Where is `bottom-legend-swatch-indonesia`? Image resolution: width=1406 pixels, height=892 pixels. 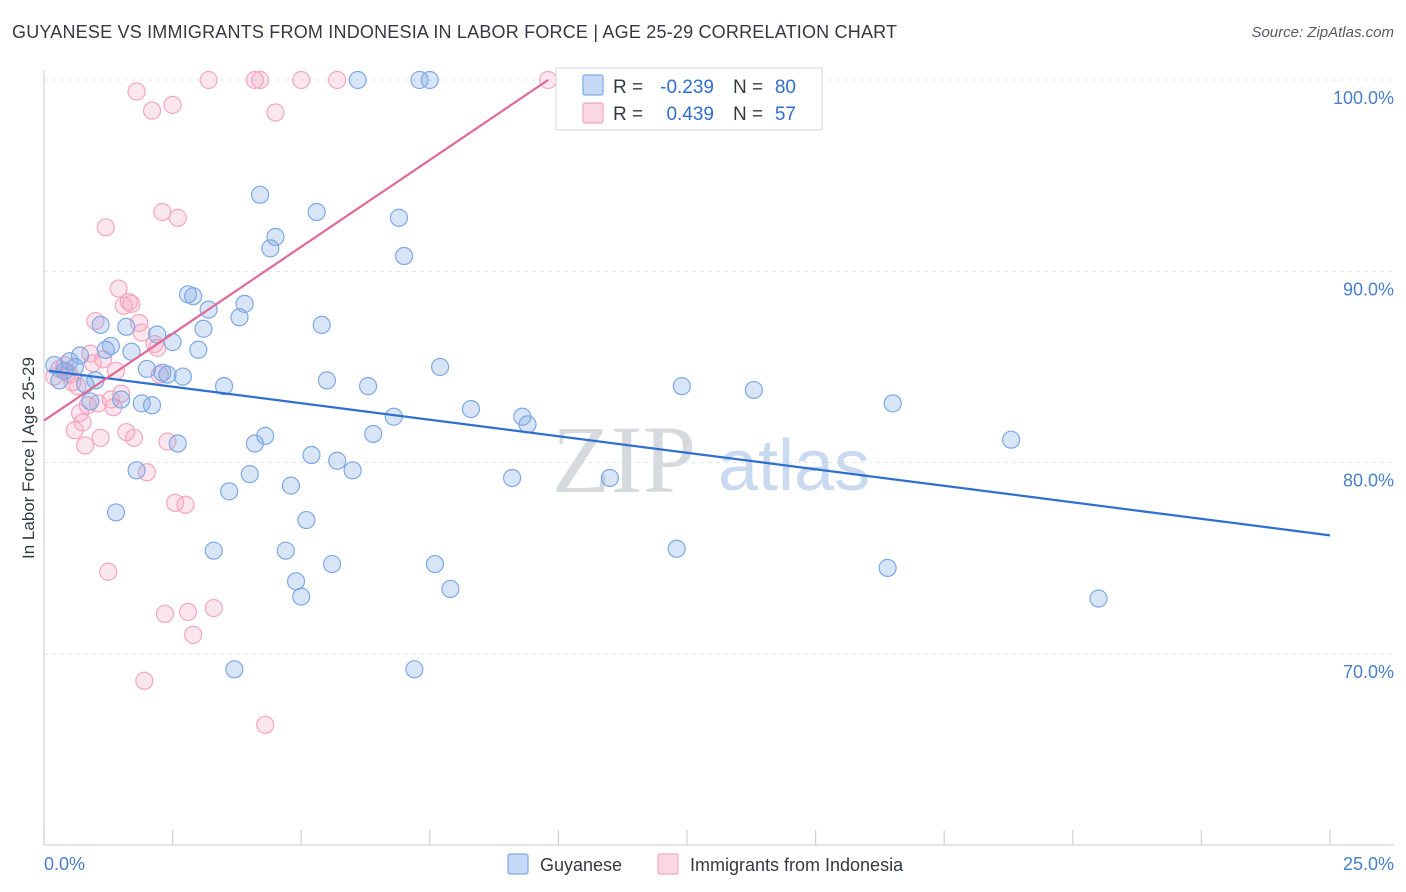
bottom-legend-swatch-indonesia is located at coordinates (668, 864).